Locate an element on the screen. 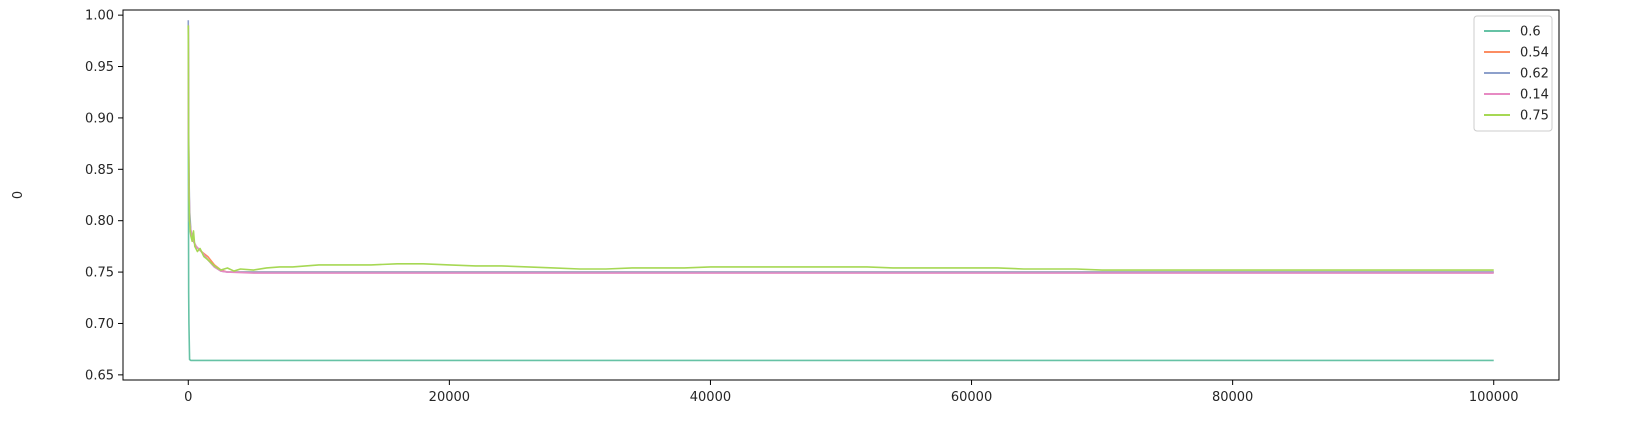 Image resolution: width=1630 pixels, height=428 pixels. legend-label: 0.62 is located at coordinates (1534, 74).